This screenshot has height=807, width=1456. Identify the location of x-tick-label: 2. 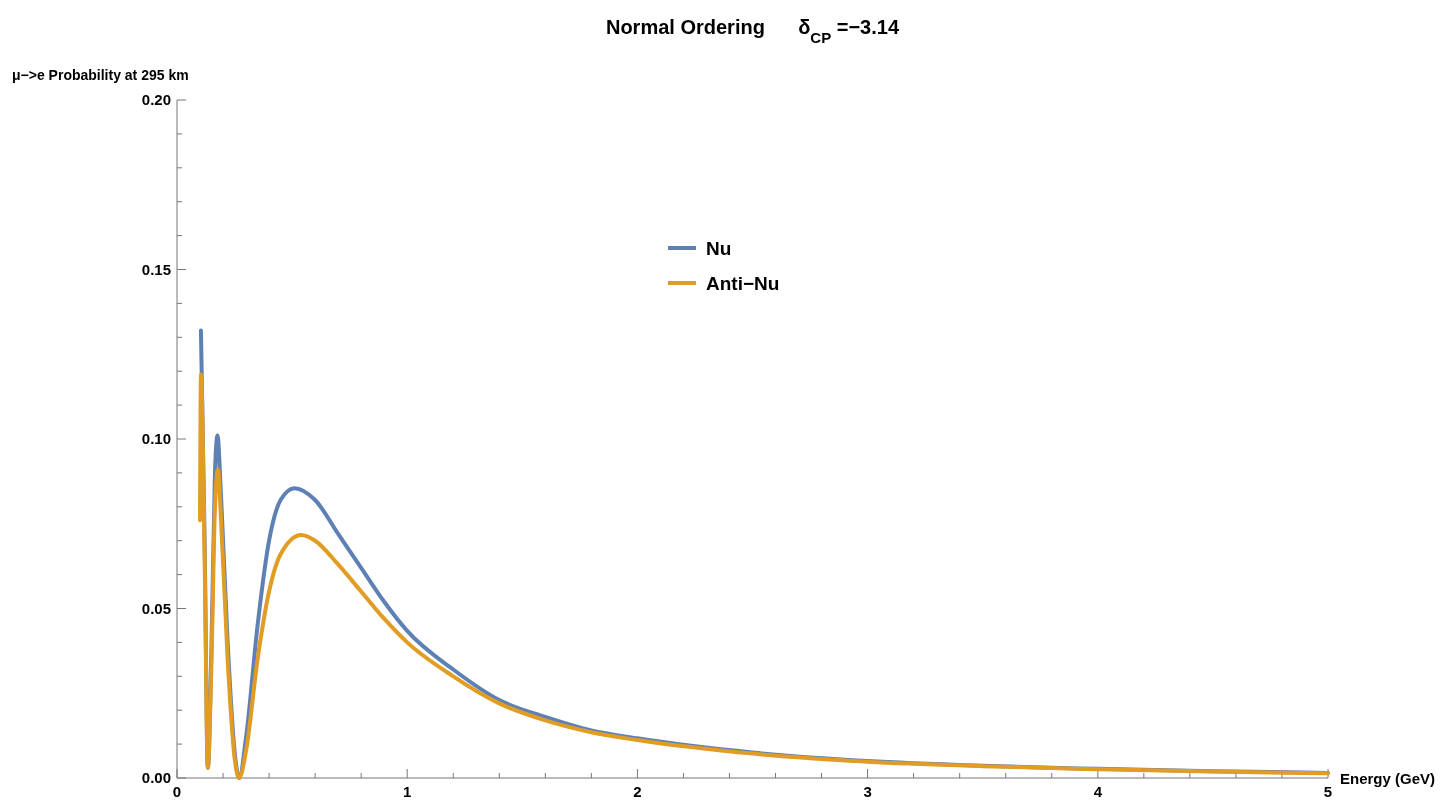
(637, 791).